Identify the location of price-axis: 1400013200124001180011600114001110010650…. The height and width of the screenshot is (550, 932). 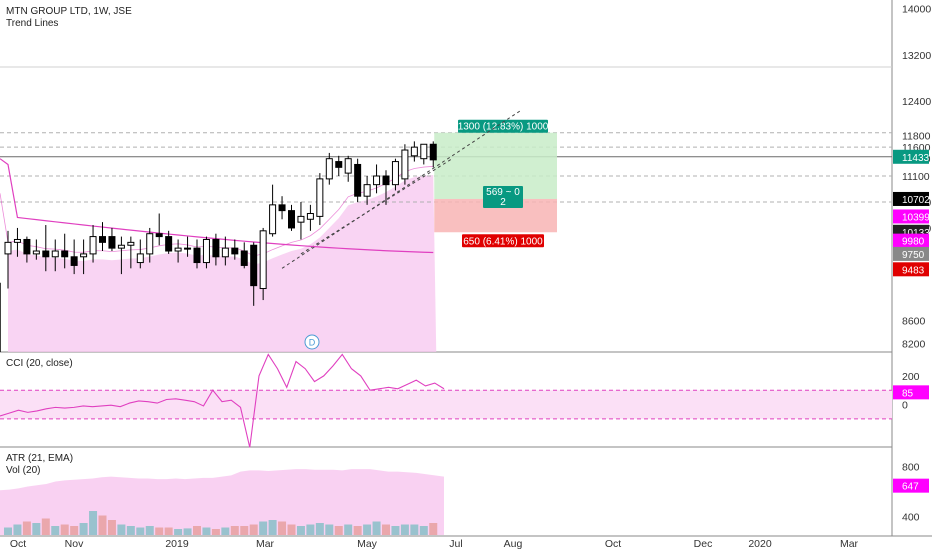
(912, 264).